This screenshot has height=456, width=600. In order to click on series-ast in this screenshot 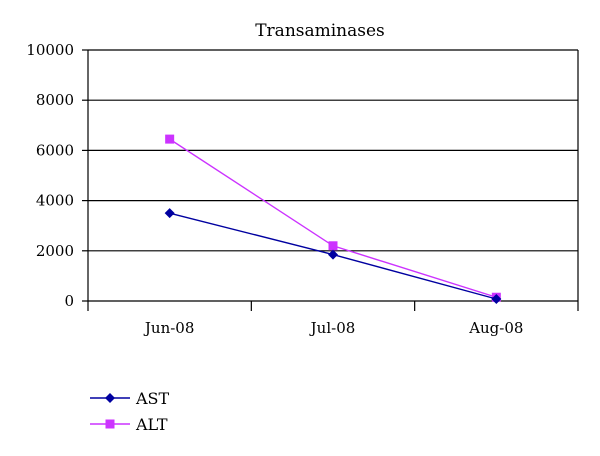, I will do `click(333, 256)`.